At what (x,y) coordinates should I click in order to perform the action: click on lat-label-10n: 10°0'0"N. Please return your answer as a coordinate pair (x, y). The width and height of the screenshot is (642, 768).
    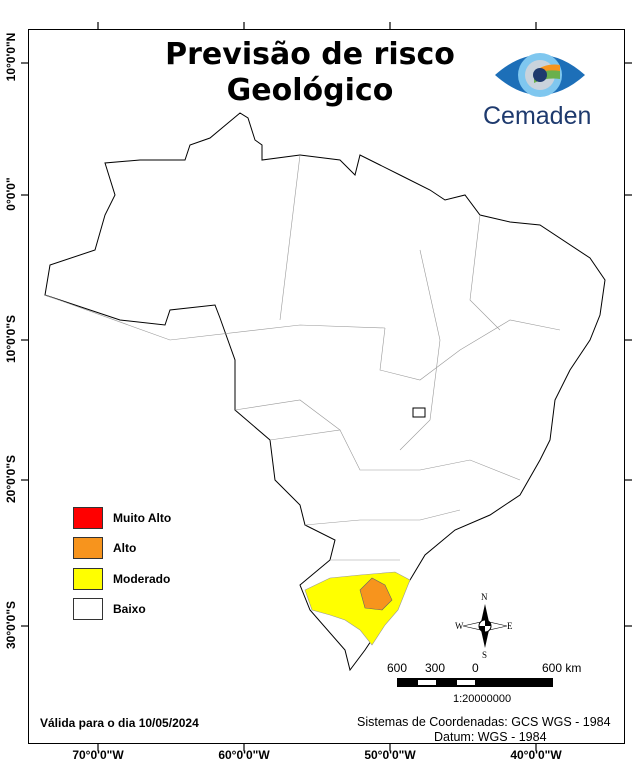
    Looking at the image, I should click on (11, 57).